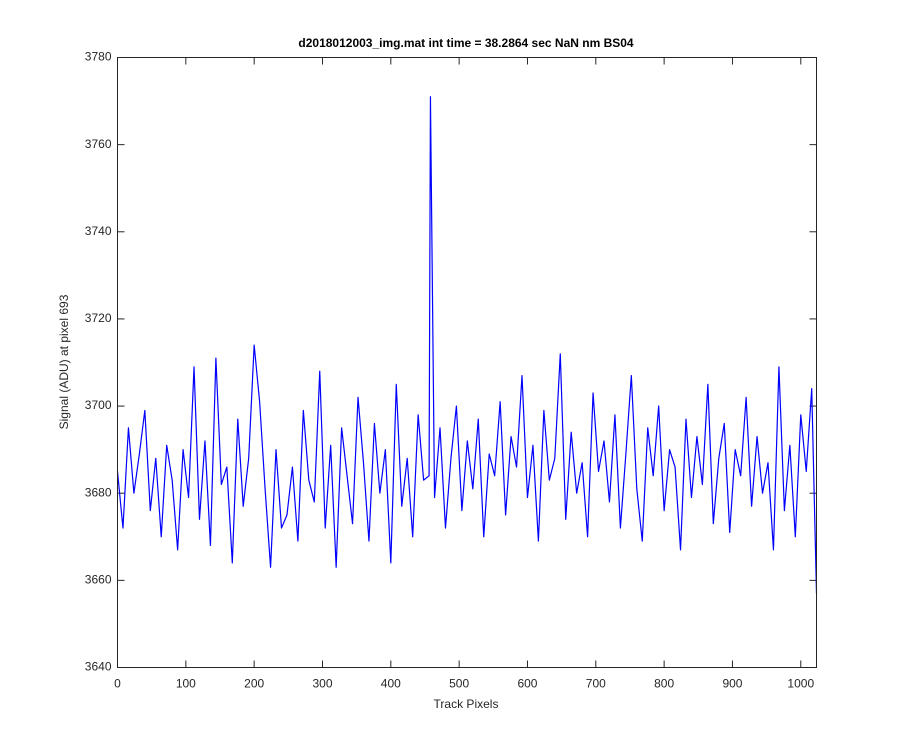 The height and width of the screenshot is (750, 900). I want to click on x-tick-label: 0, so click(117, 684).